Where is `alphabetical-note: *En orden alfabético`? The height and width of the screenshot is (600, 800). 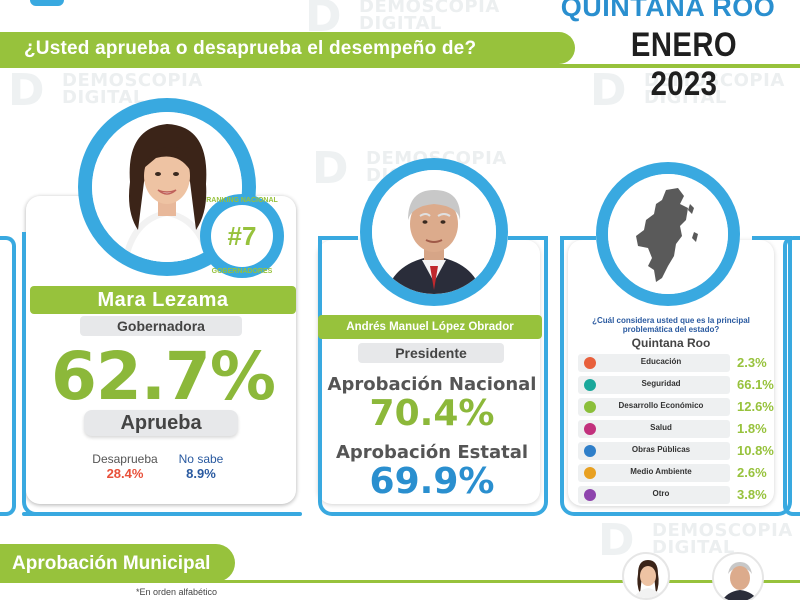 alphabetical-note: *En orden alfabético is located at coordinates (177, 592).